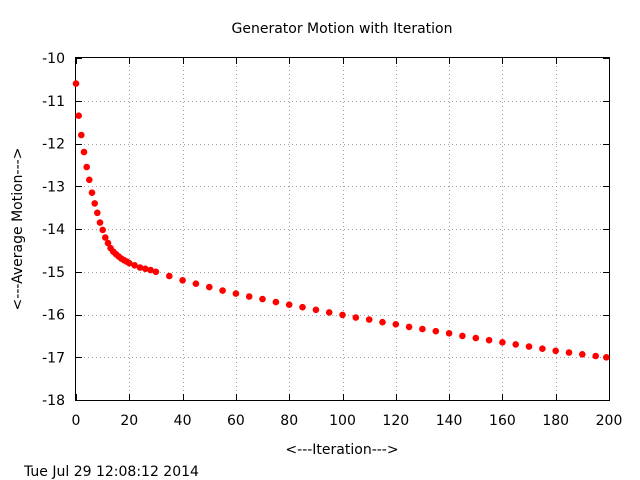  Describe the element at coordinates (555, 421) in the screenshot. I see `x-tick-label: 180` at that location.